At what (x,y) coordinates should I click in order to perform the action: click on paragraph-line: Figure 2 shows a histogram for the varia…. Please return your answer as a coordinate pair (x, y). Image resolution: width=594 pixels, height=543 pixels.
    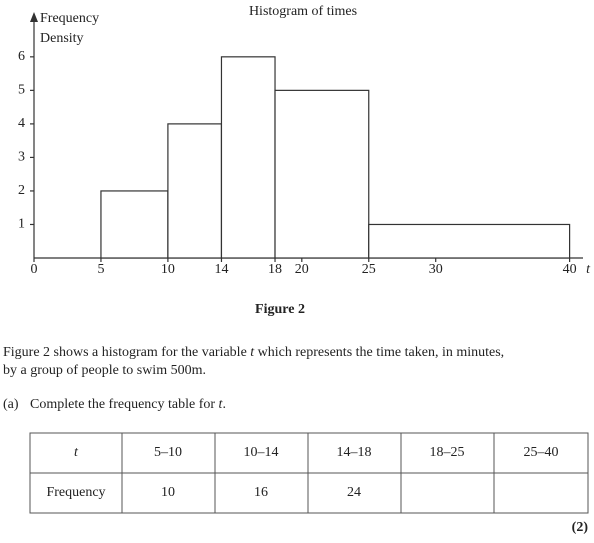
    Looking at the image, I should click on (253, 352).